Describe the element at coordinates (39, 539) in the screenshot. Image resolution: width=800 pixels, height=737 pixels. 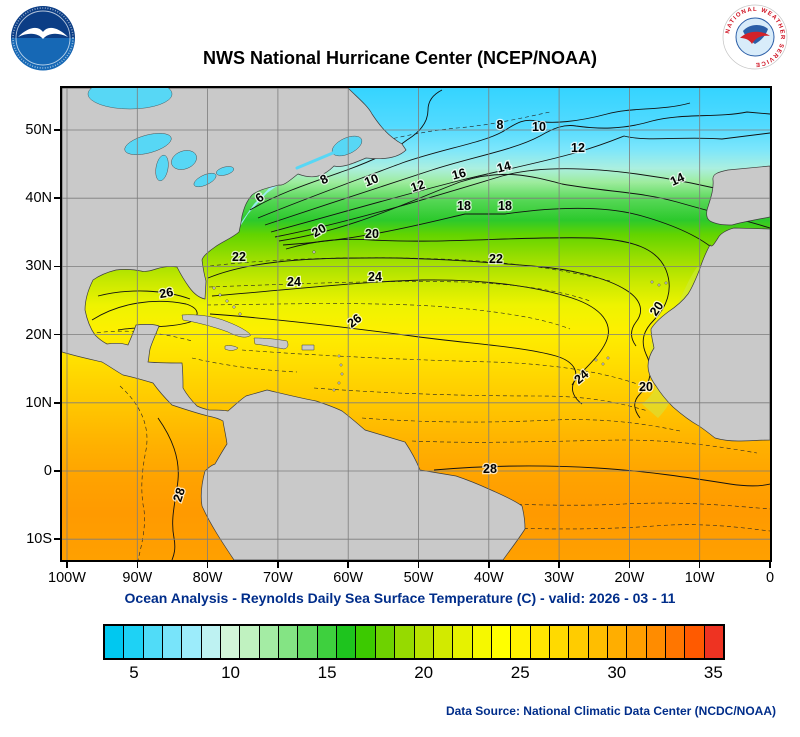
I see `y-axis-label: 10S` at that location.